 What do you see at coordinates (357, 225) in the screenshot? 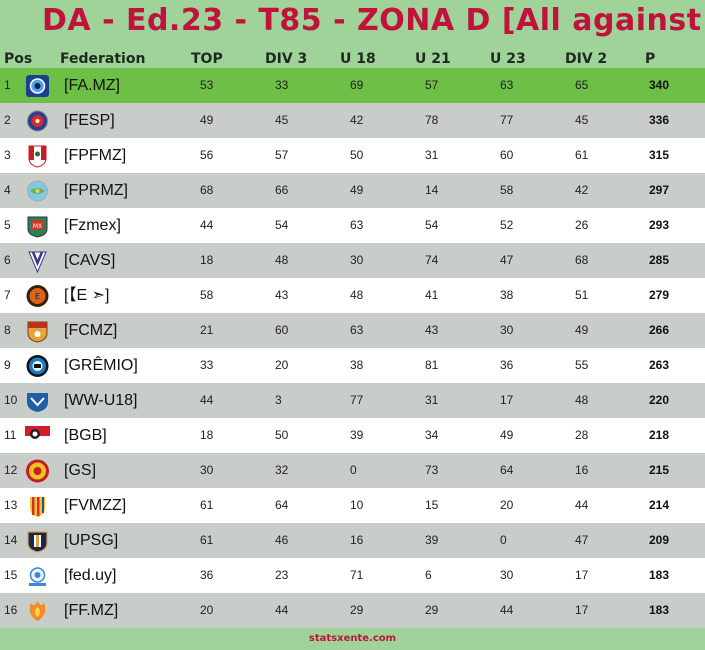
I see `u18-cell: 63` at bounding box center [357, 225].